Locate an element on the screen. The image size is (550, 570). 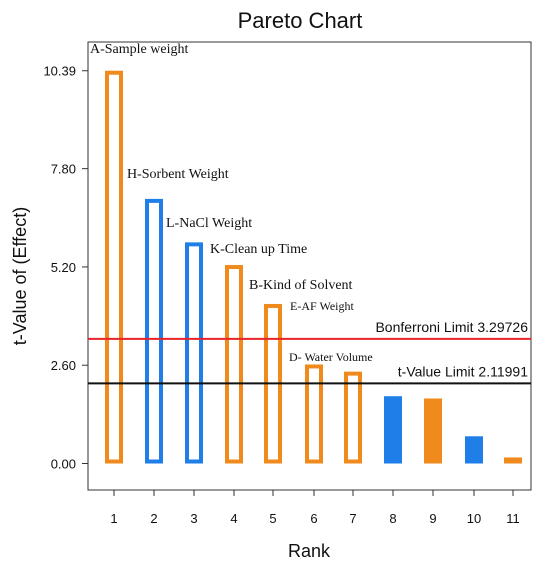
t-value-limit-label: t-Value Limit 2.11991 is located at coordinates (463, 371).